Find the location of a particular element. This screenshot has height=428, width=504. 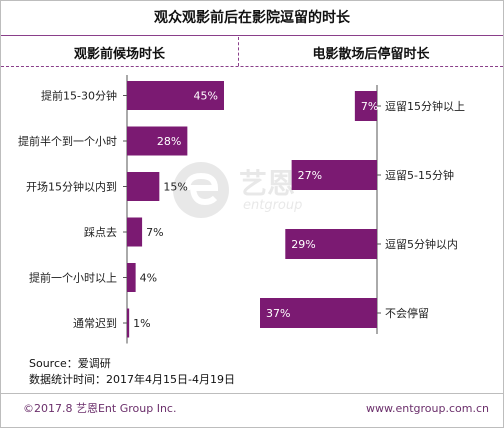

left-category-label: 提前一个小时以上 is located at coordinates (73, 278).